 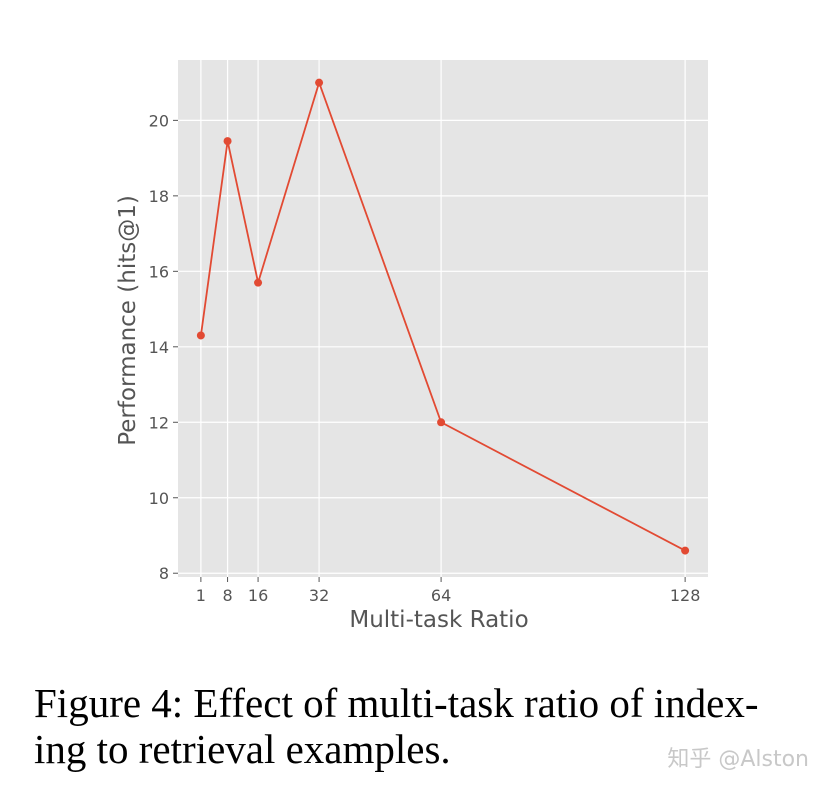 What do you see at coordinates (685, 595) in the screenshot?
I see `x-tick-label: 128` at bounding box center [685, 595].